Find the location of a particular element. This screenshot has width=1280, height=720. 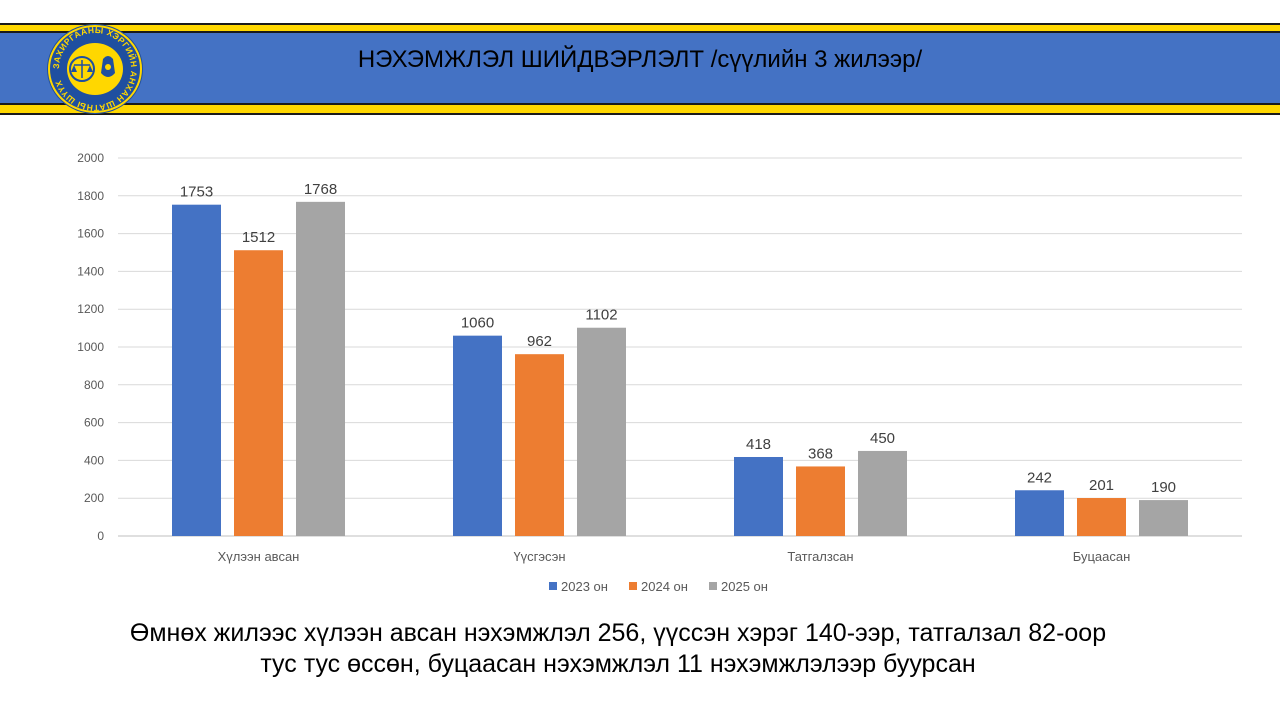

header-blue-bar is located at coordinates (640, 68).